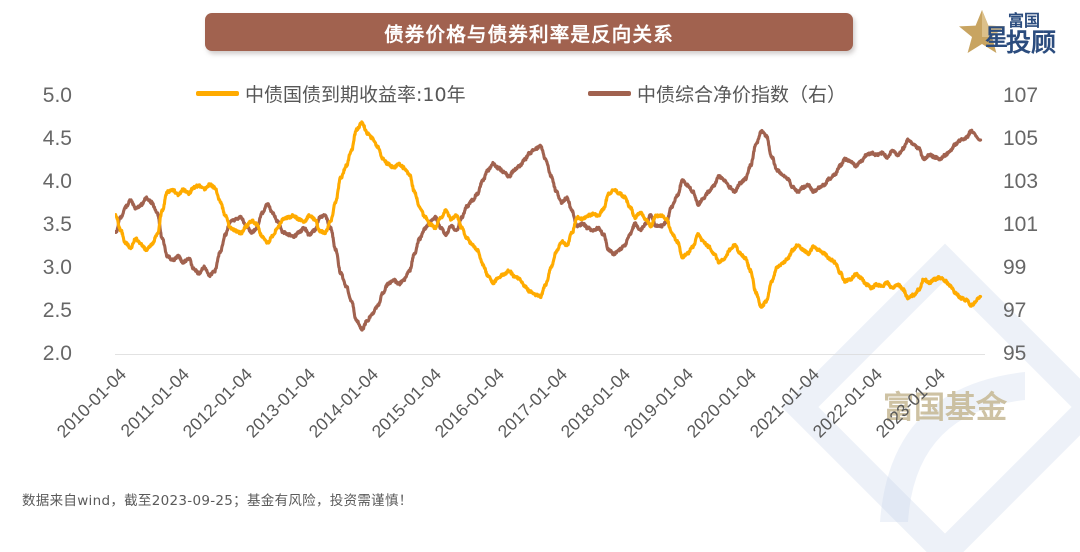 This screenshot has width=1080, height=552. I want to click on legend-label-yield: 中债国债到期收益率:10年, so click(355, 95).